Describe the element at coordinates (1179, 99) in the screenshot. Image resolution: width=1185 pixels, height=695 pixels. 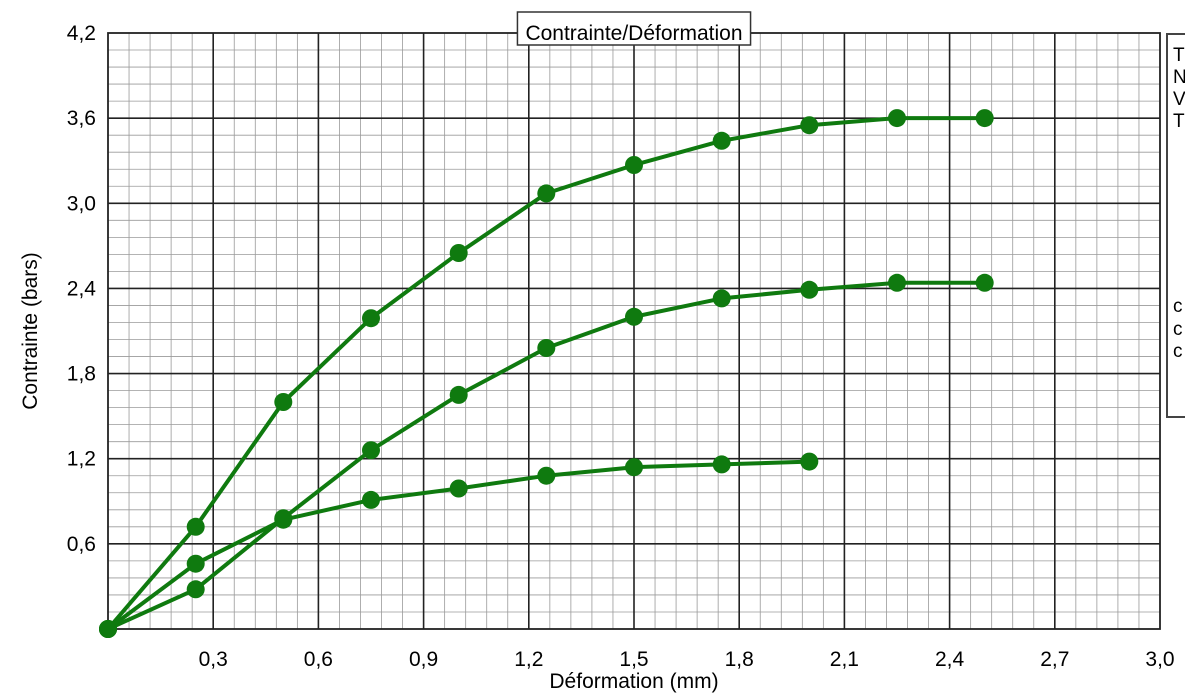
I see `side-panel-line: V` at that location.